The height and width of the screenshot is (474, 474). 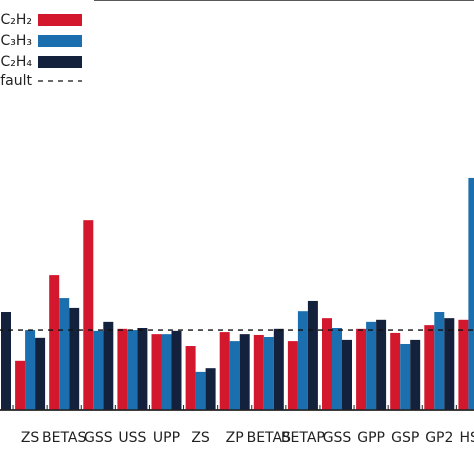 What do you see at coordinates (16, 62) in the screenshot?
I see `legend-label: C₂H₄` at bounding box center [16, 62].